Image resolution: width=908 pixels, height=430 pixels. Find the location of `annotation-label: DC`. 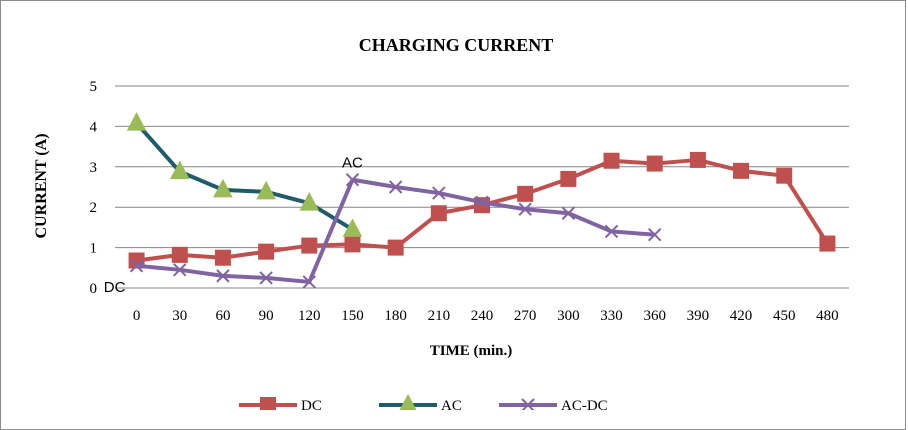

annotation-label: DC is located at coordinates (115, 287).